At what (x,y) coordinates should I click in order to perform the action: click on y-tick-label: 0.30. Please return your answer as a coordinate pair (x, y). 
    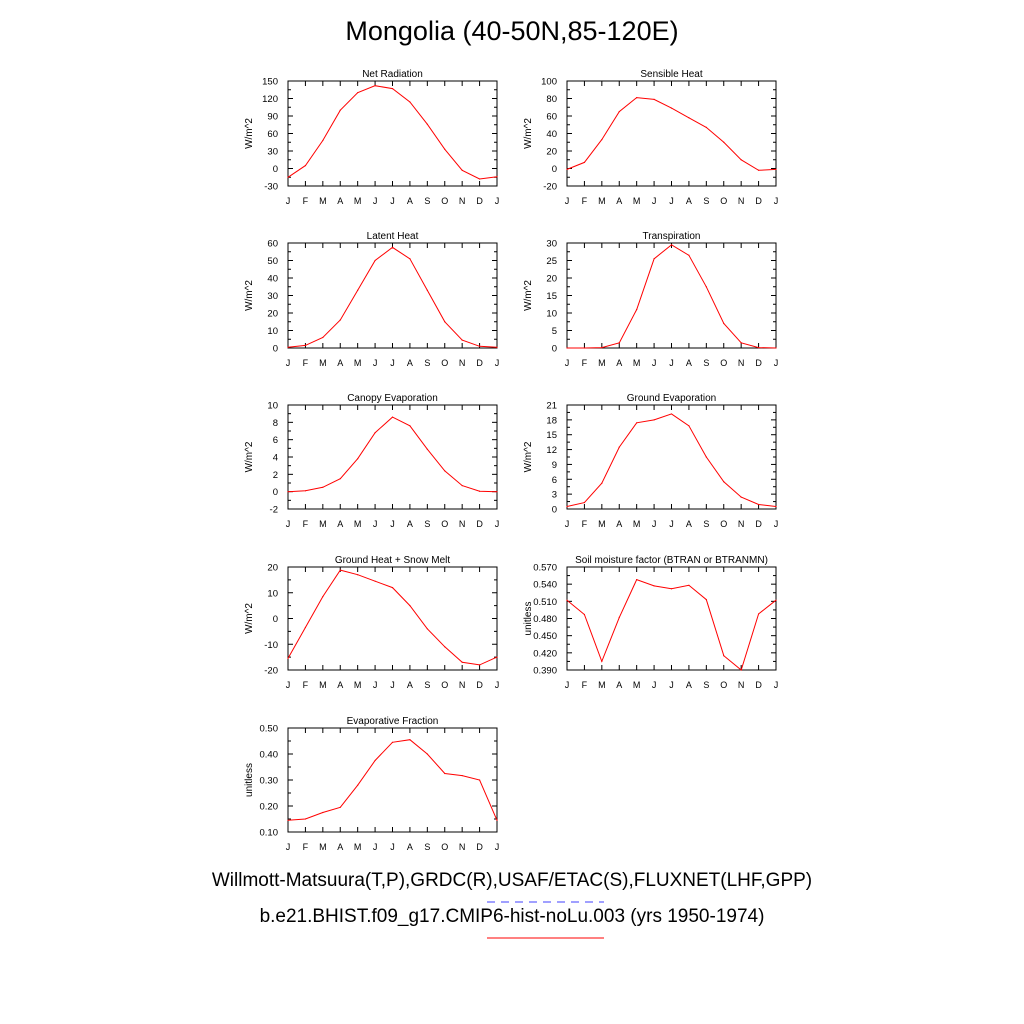
    Looking at the image, I should click on (269, 781).